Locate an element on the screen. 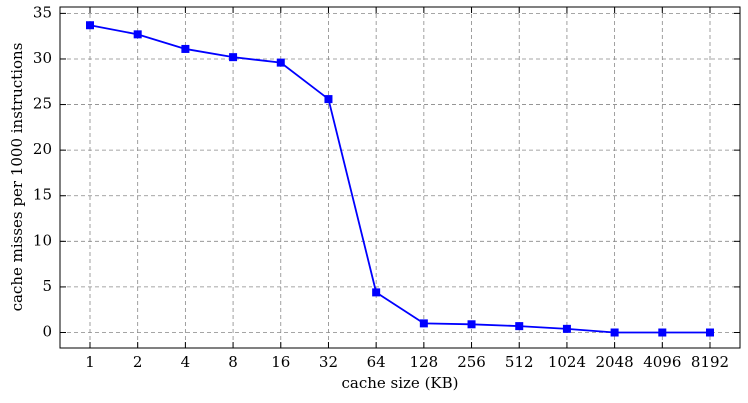 This screenshot has width=748, height=403. x-tick-label: 128 is located at coordinates (424, 362).